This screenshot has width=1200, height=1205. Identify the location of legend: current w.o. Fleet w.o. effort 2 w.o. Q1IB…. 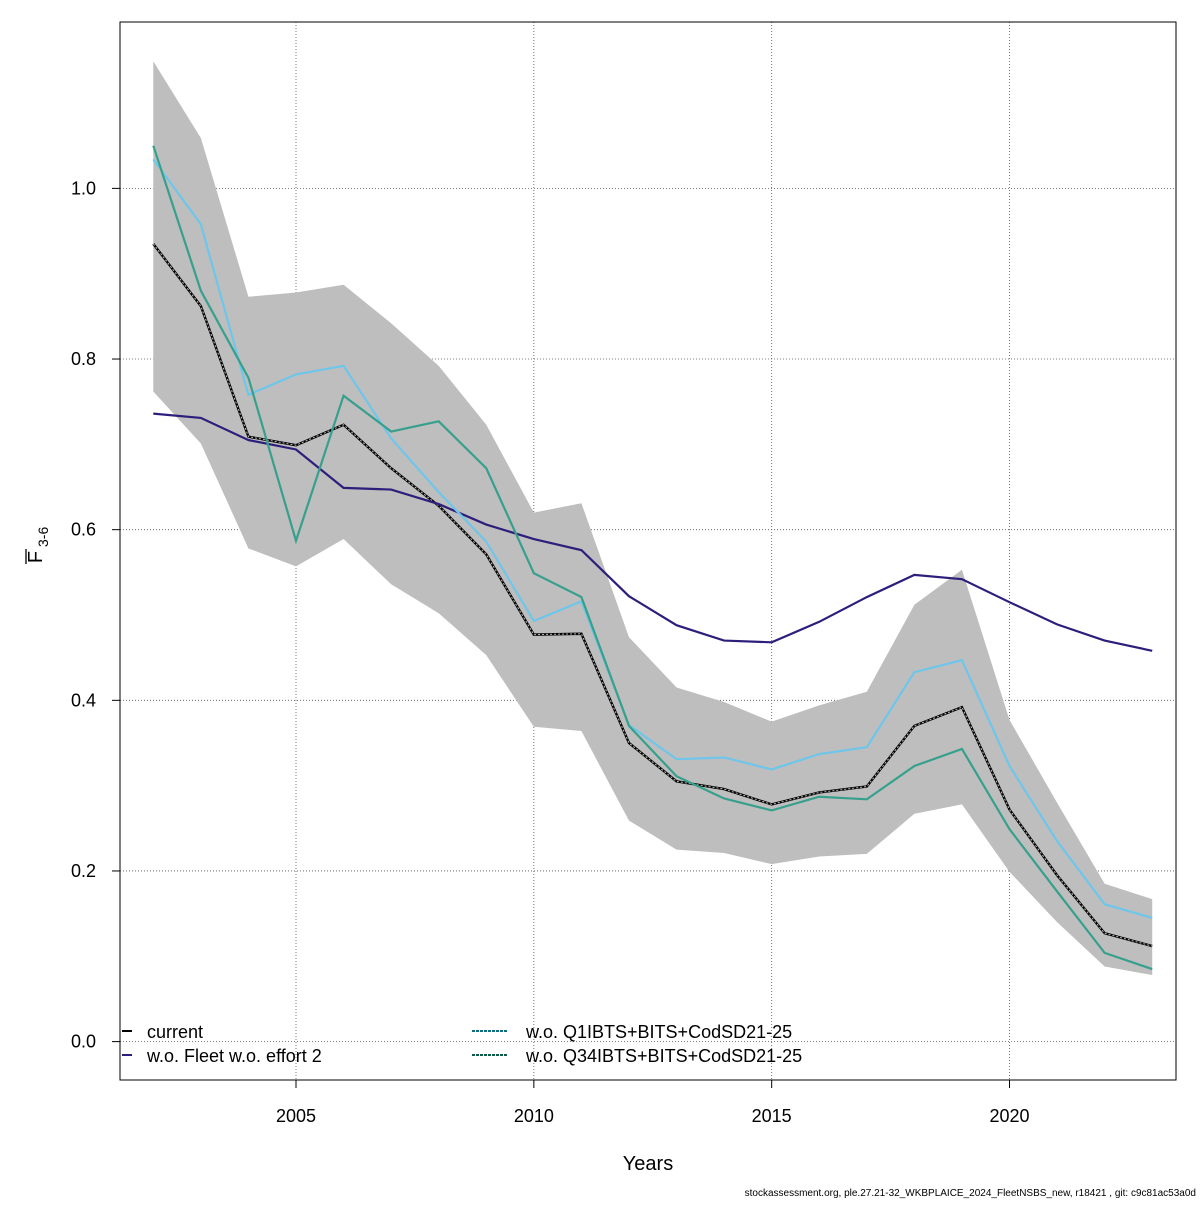
(462, 1044).